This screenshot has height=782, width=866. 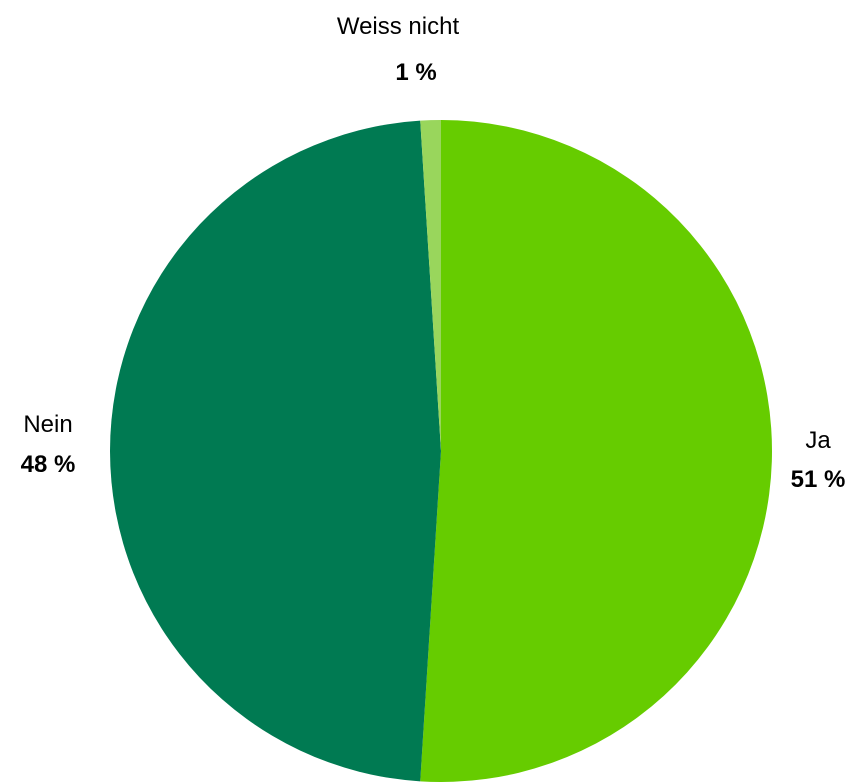 What do you see at coordinates (47, 424) in the screenshot?
I see `slice-label-nein: Nein` at bounding box center [47, 424].